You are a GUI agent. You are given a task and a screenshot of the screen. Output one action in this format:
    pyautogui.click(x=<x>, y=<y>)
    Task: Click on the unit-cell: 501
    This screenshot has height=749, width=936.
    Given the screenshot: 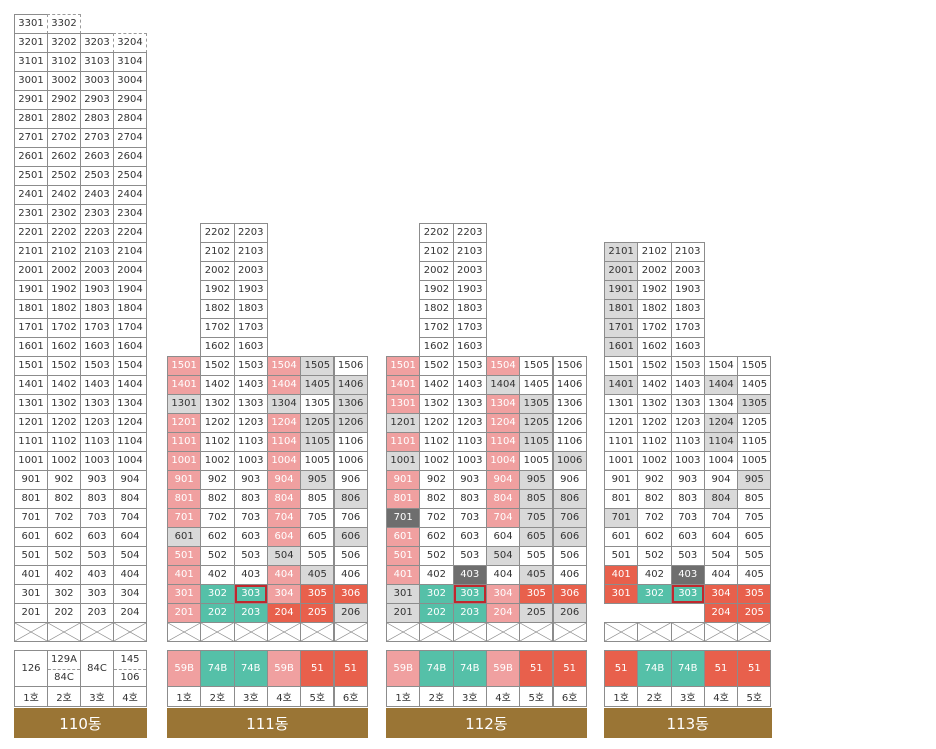 What is the action you would take?
    pyautogui.click(x=184, y=556)
    